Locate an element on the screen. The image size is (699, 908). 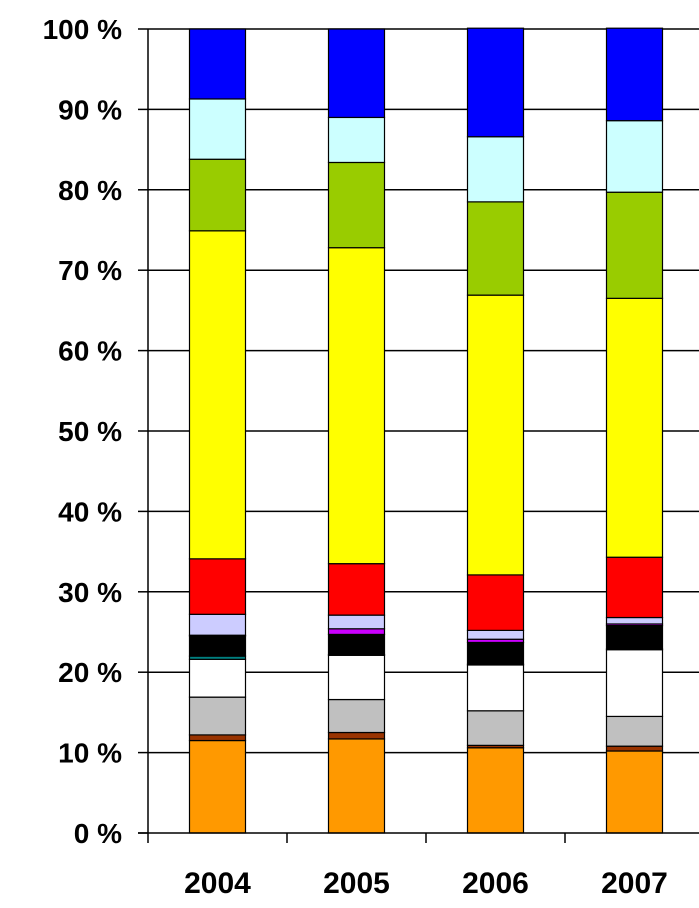
x-tick-label: 2005 is located at coordinates (356, 883).